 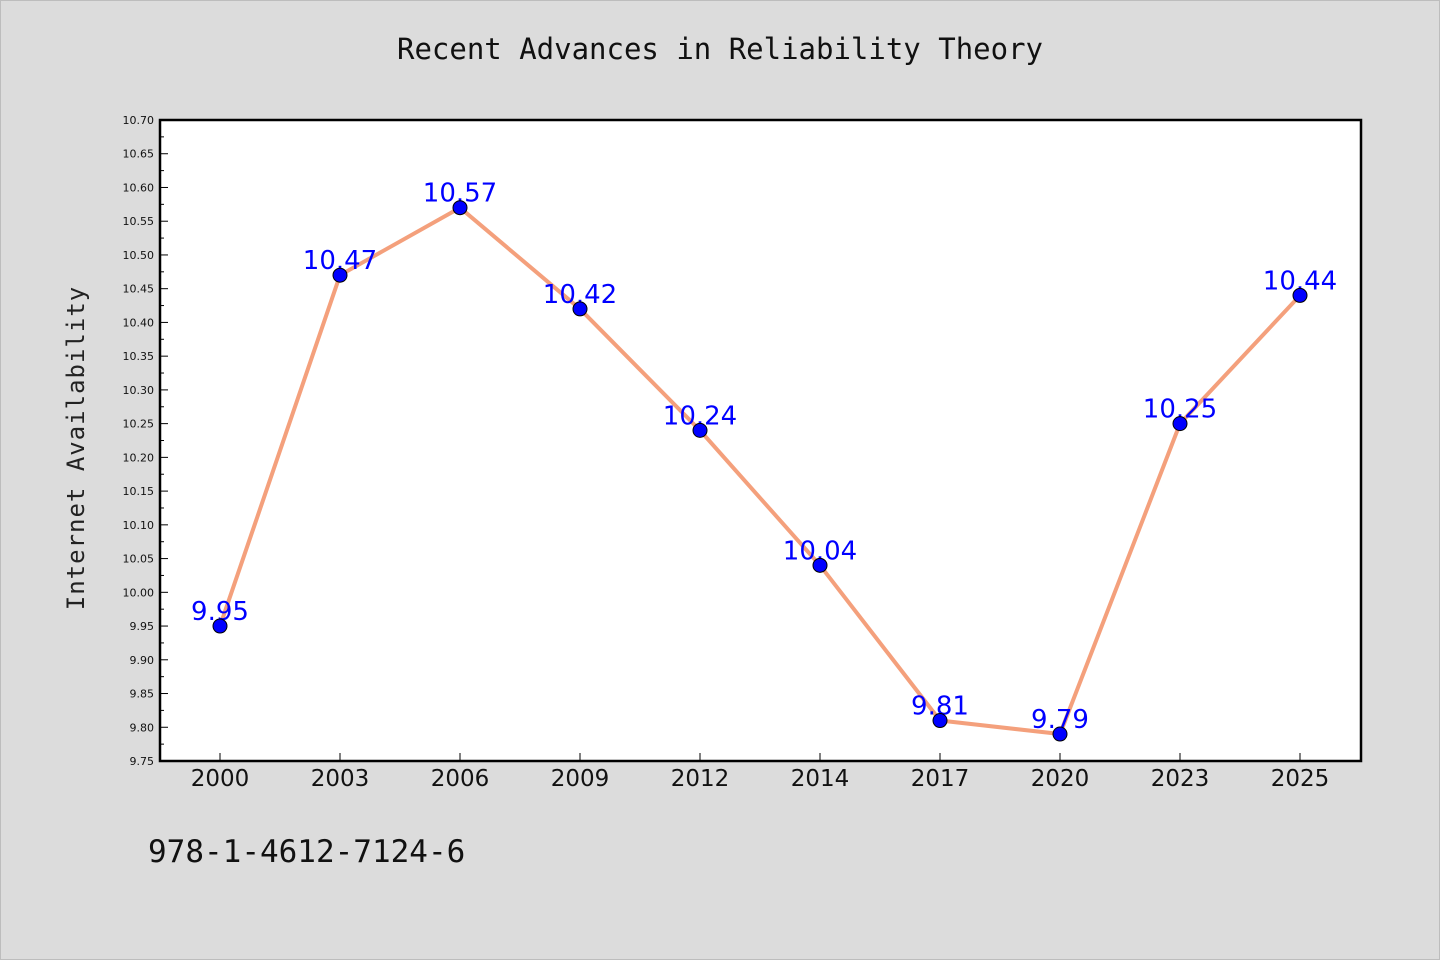 I want to click on y-tick-label: 9.75, so click(x=142, y=761).